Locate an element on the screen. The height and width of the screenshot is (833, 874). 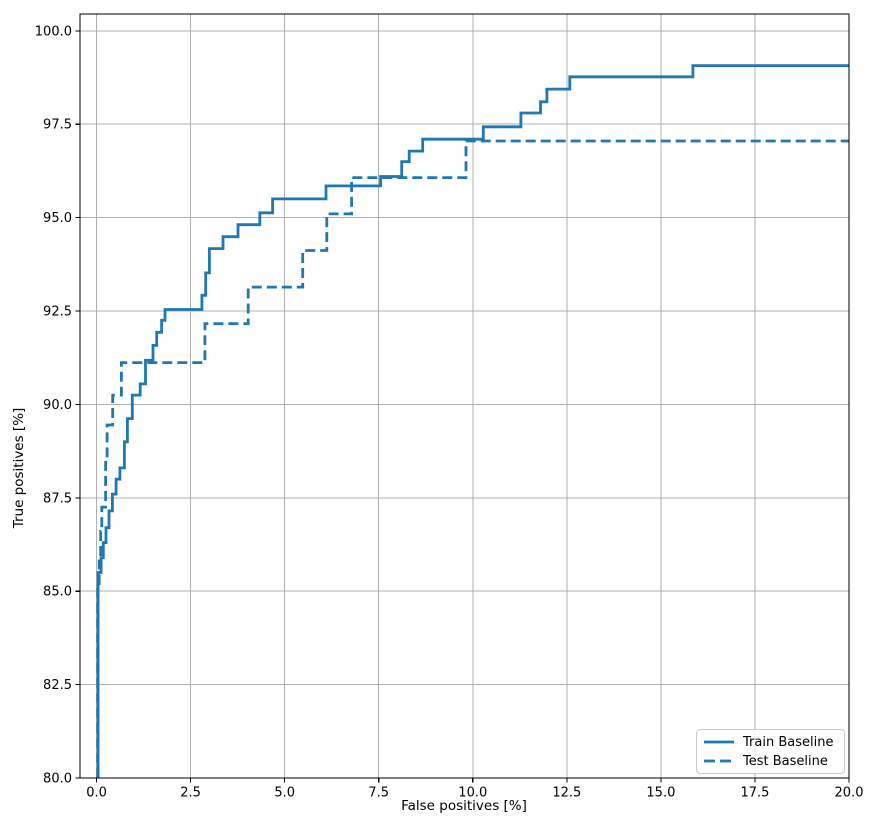
x-tick-label: 10.0 is located at coordinates (472, 793).